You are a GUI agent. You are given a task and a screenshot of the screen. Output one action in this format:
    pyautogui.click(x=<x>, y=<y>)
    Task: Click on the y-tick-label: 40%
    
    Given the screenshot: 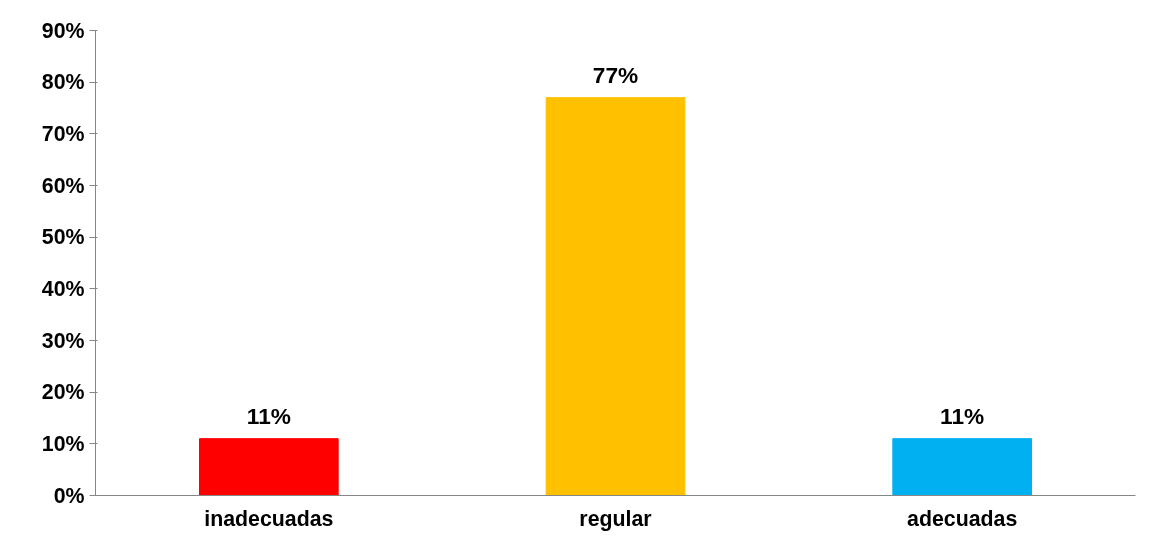 What is the action you would take?
    pyautogui.click(x=63, y=288)
    